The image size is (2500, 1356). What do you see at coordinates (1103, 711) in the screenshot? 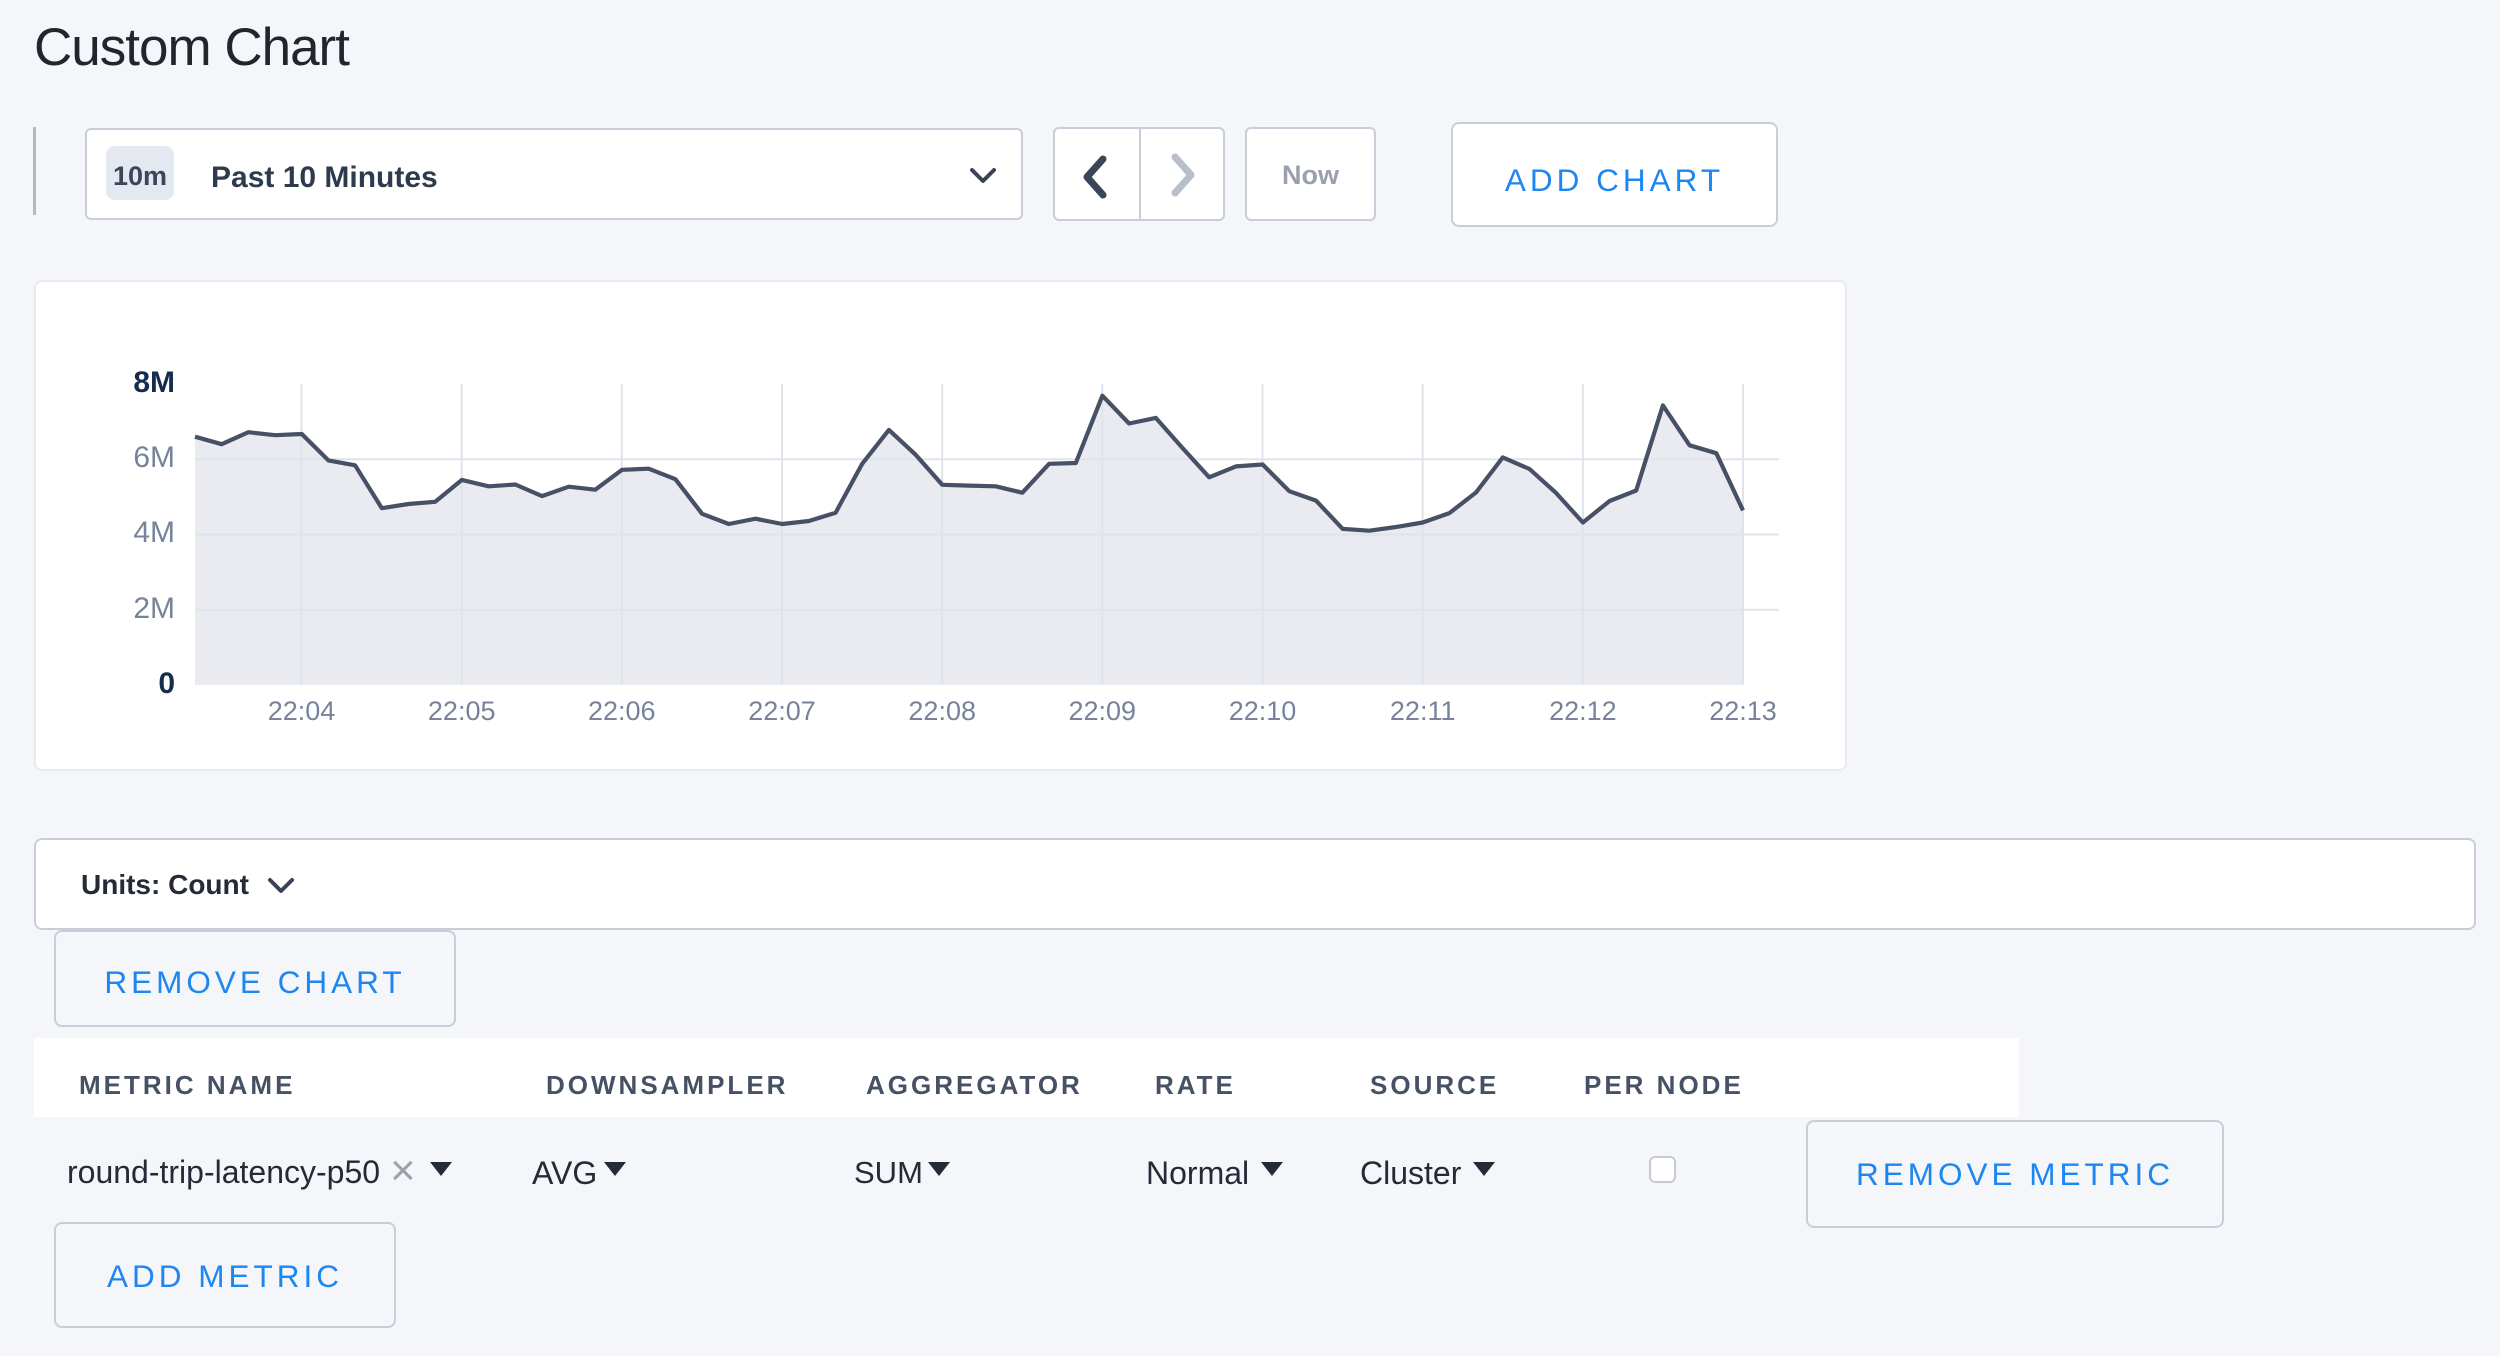
I see `svg-text: 22:09` at bounding box center [1103, 711].